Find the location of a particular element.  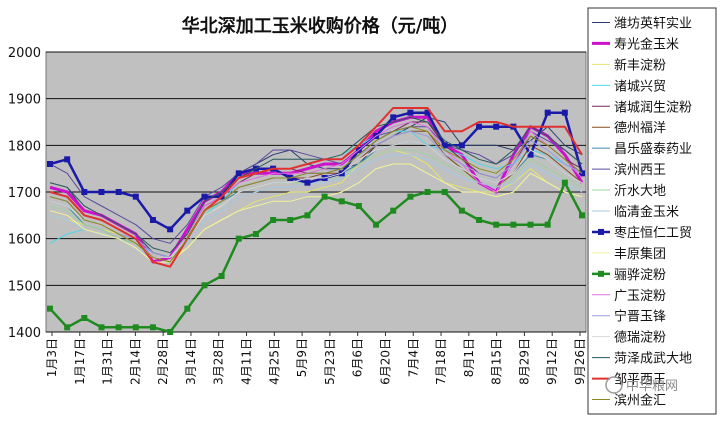

legend-label: 寿光金玉米 is located at coordinates (646, 44).